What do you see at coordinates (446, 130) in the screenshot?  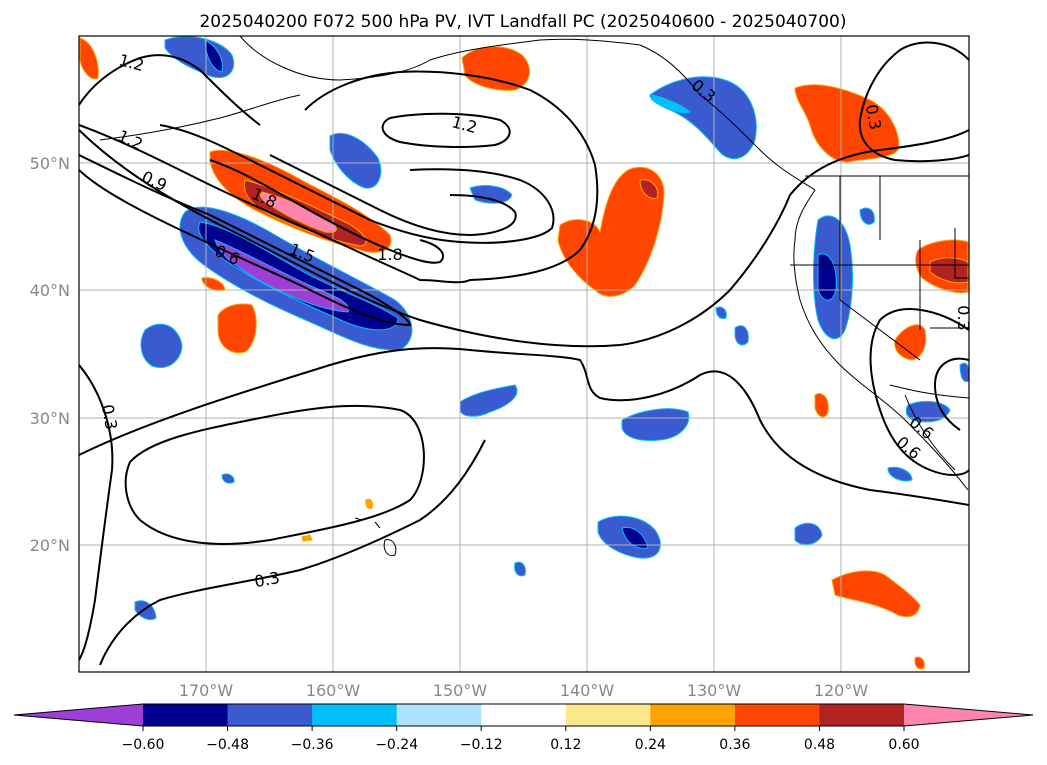 I see `contour-1.2-inner` at bounding box center [446, 130].